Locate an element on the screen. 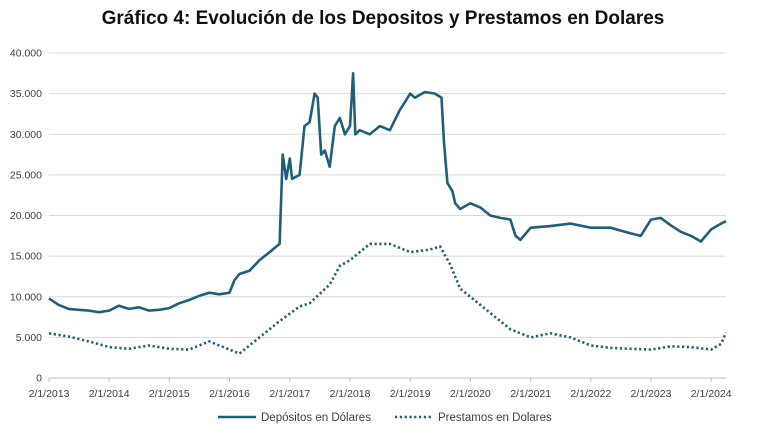  x-tick-label: 2/1/2016 is located at coordinates (229, 394).